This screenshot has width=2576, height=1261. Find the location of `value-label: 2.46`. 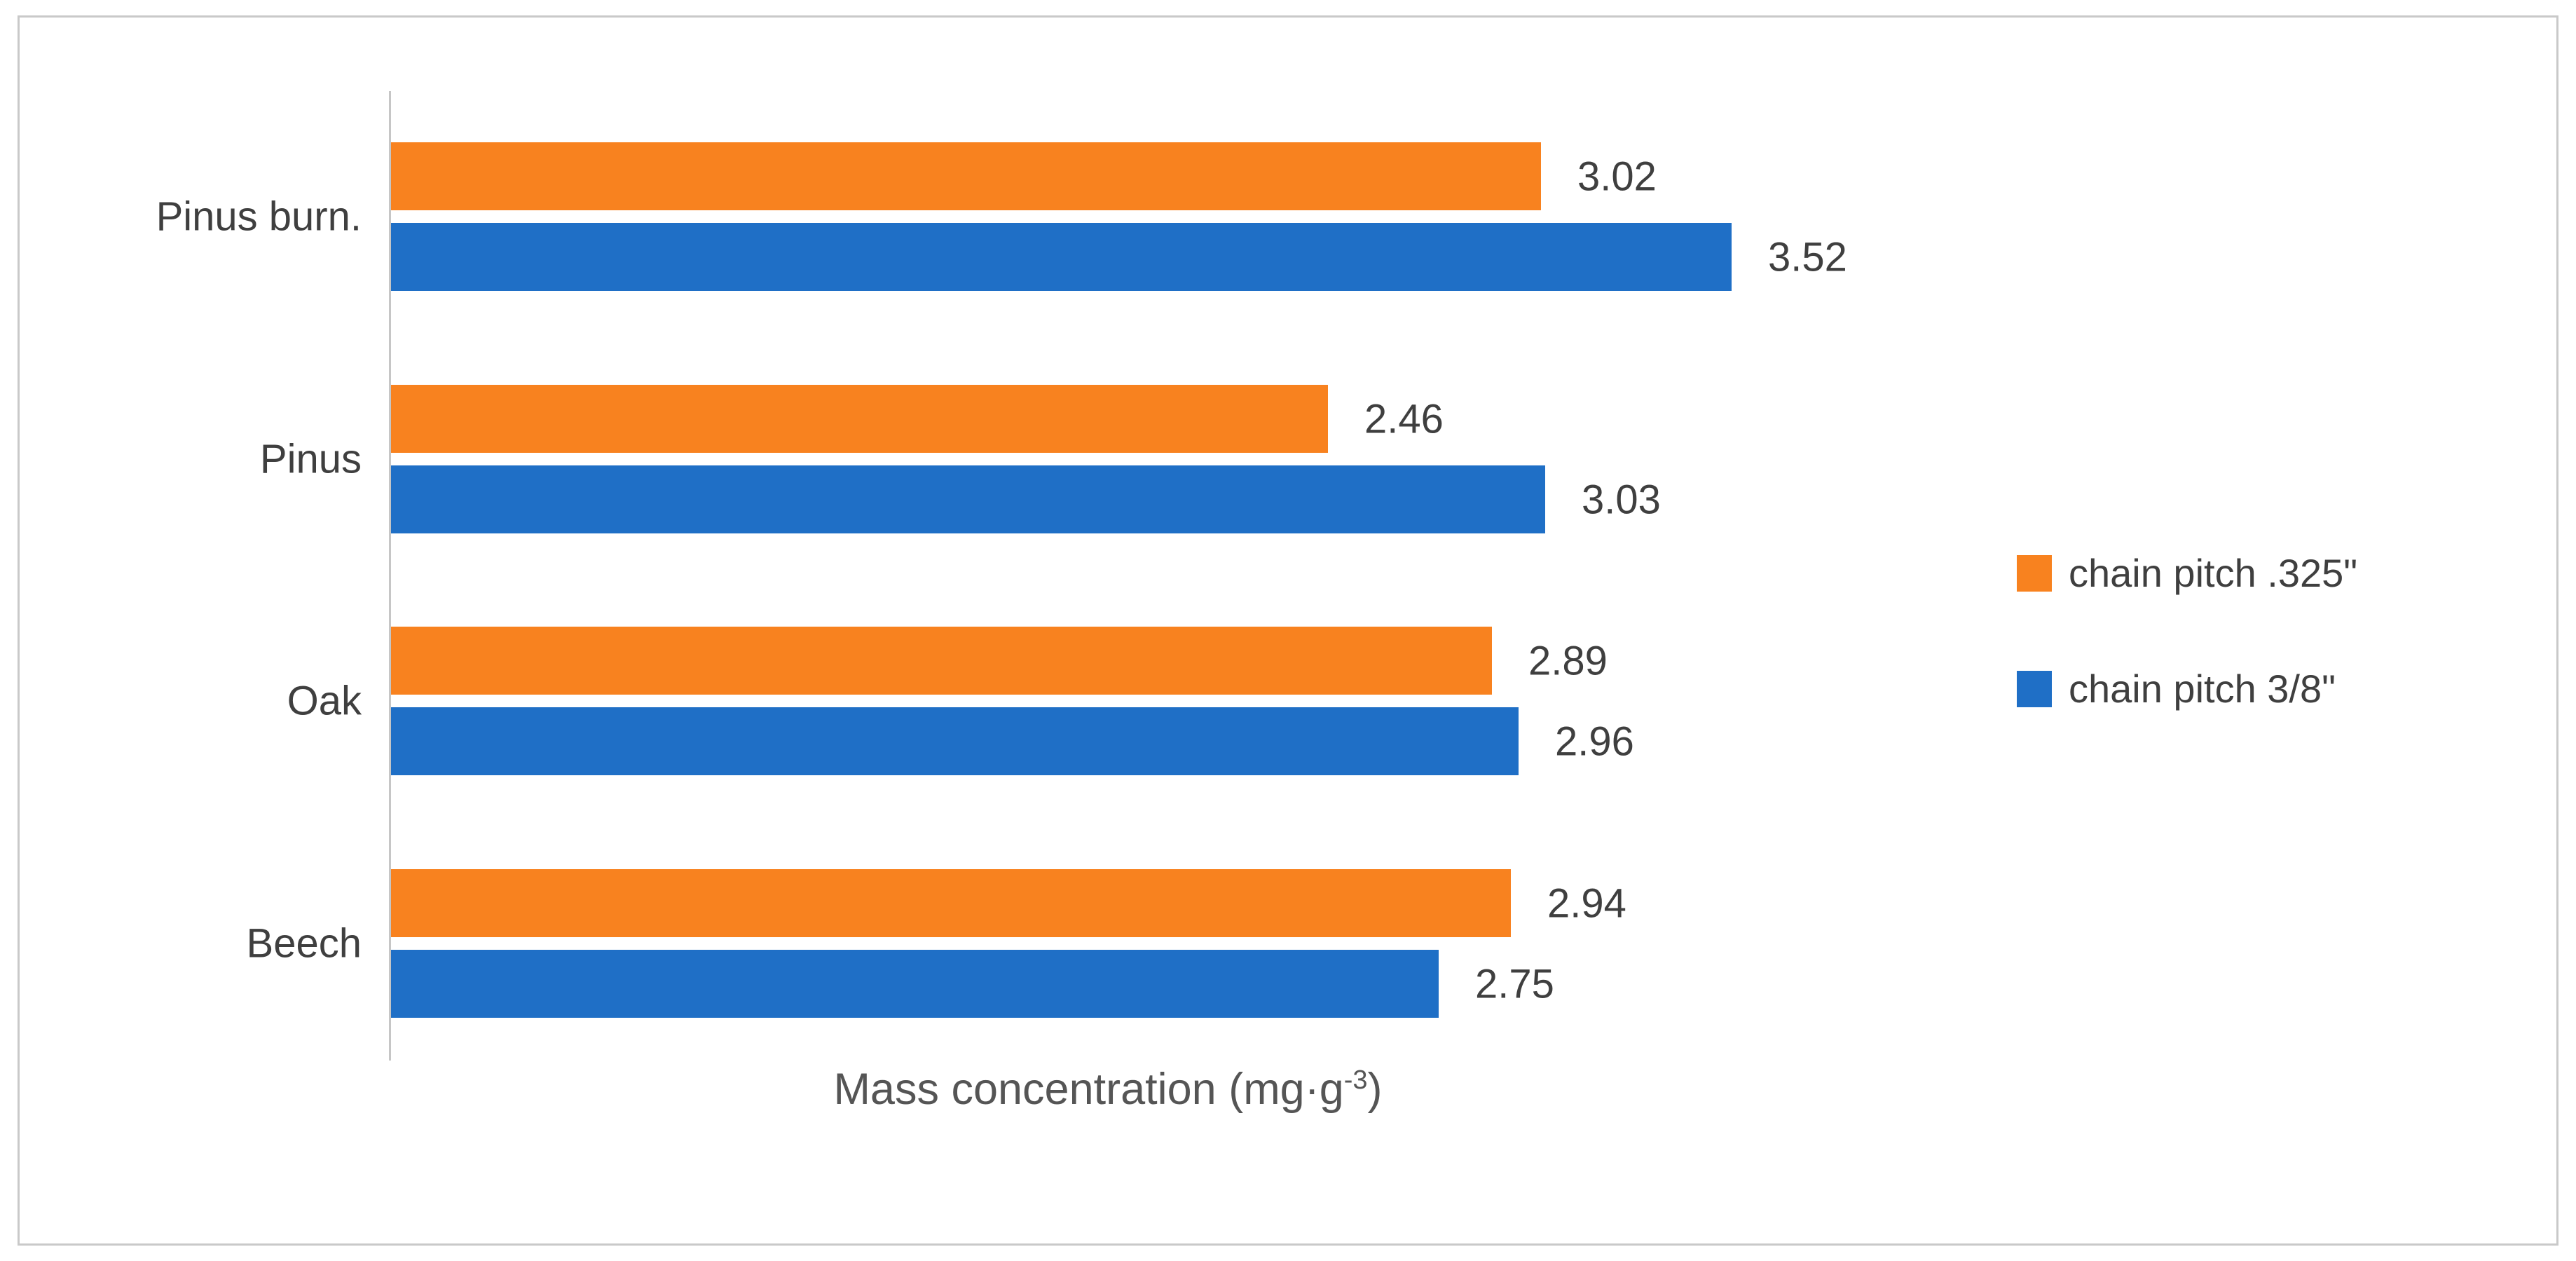

value-label: 2.46 is located at coordinates (1404, 419).